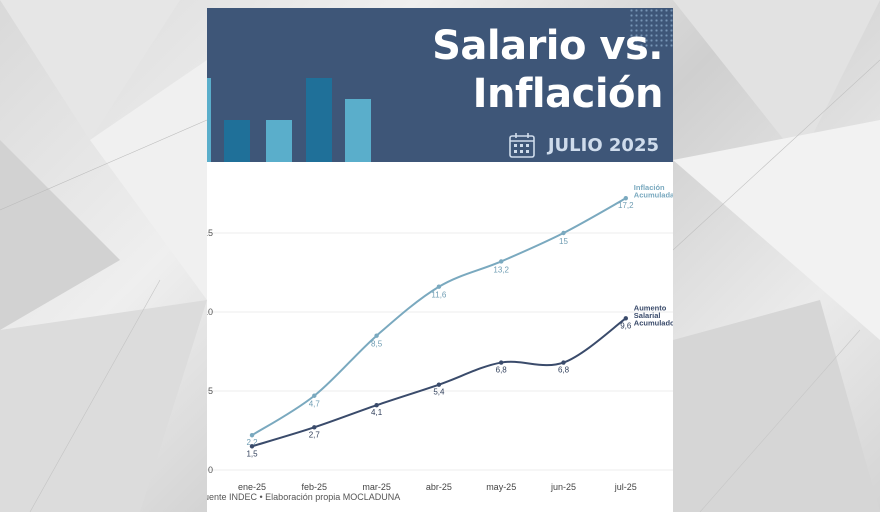 This screenshot has height=512, width=880. Describe the element at coordinates (522, 145) in the screenshot. I see `calendar-icon` at that location.